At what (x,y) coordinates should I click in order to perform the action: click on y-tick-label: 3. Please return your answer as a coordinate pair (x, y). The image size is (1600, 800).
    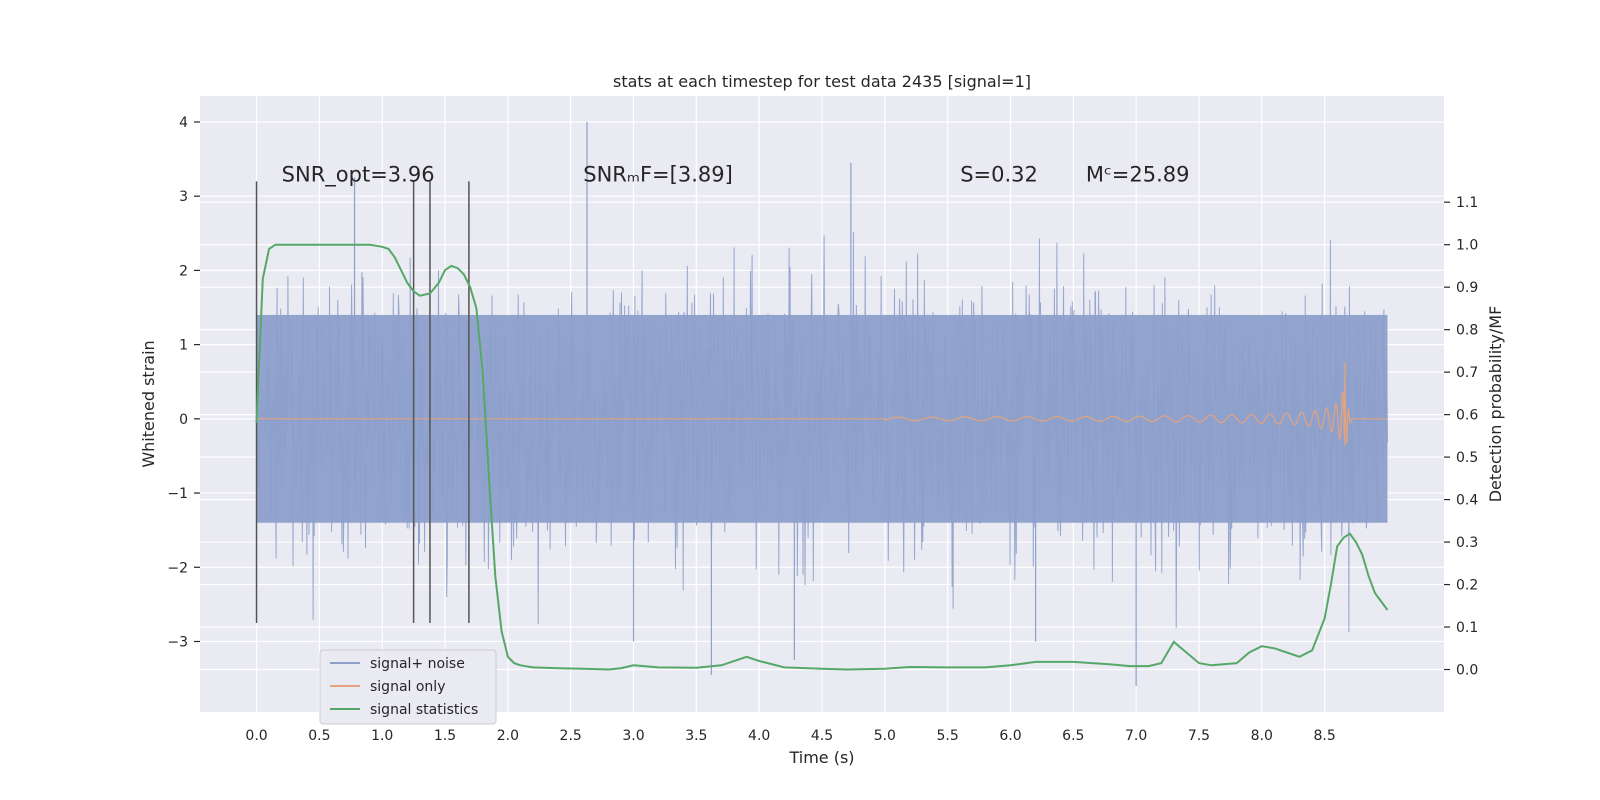
    Looking at the image, I should click on (183, 197).